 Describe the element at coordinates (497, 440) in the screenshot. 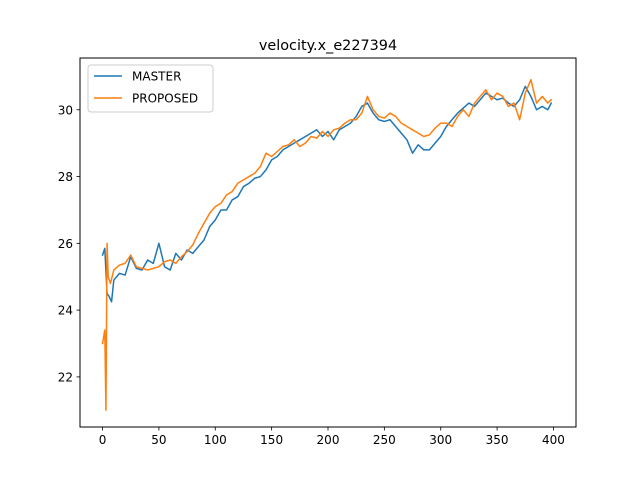

I see `x-tick-label: 350` at that location.